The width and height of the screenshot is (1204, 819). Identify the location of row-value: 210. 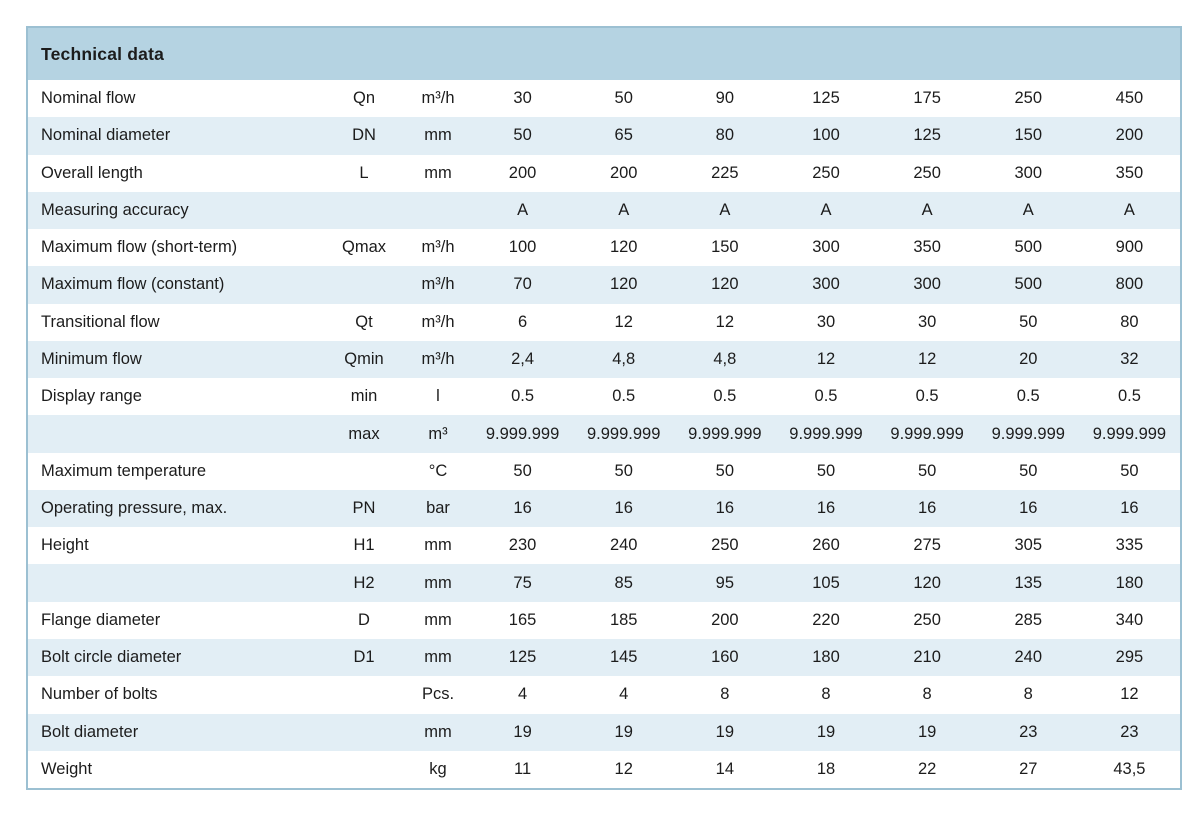
(927, 657).